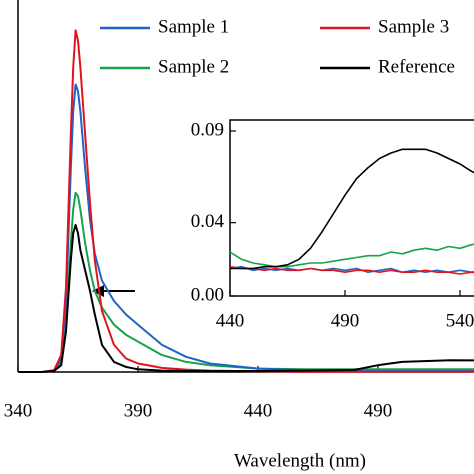  What do you see at coordinates (98, 291) in the screenshot?
I see `arrow-head` at bounding box center [98, 291].